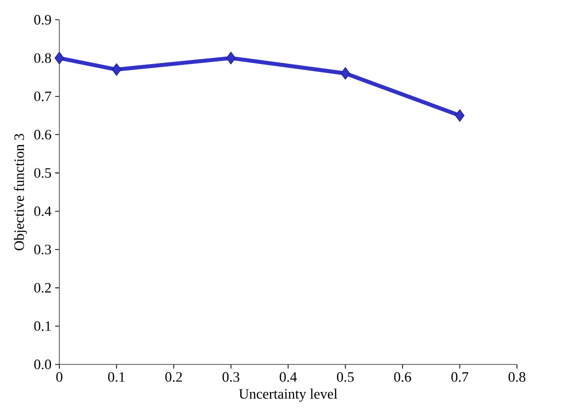 This screenshot has width=565, height=410. I want to click on y-tick-label: 0.7, so click(43, 97).